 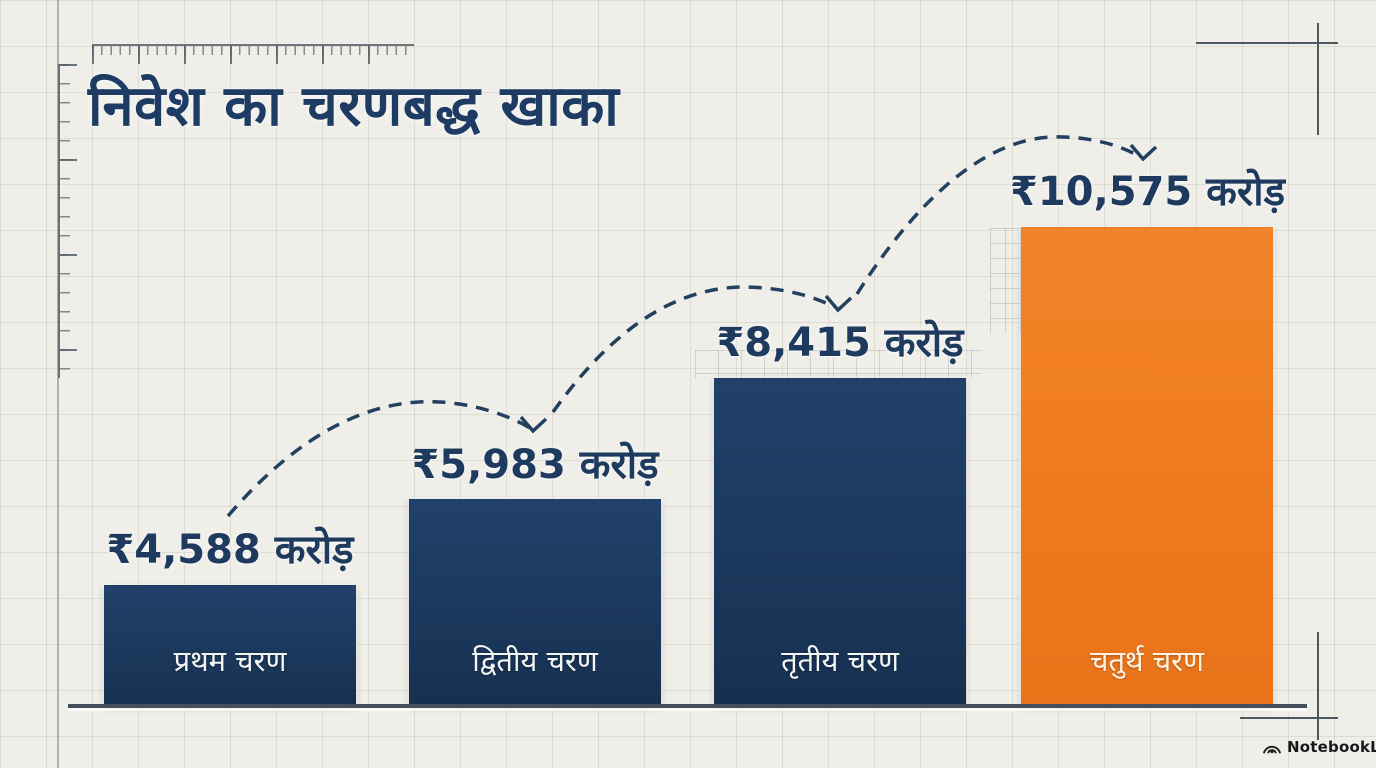 What do you see at coordinates (253, 54) in the screenshot?
I see `top-ruler` at bounding box center [253, 54].